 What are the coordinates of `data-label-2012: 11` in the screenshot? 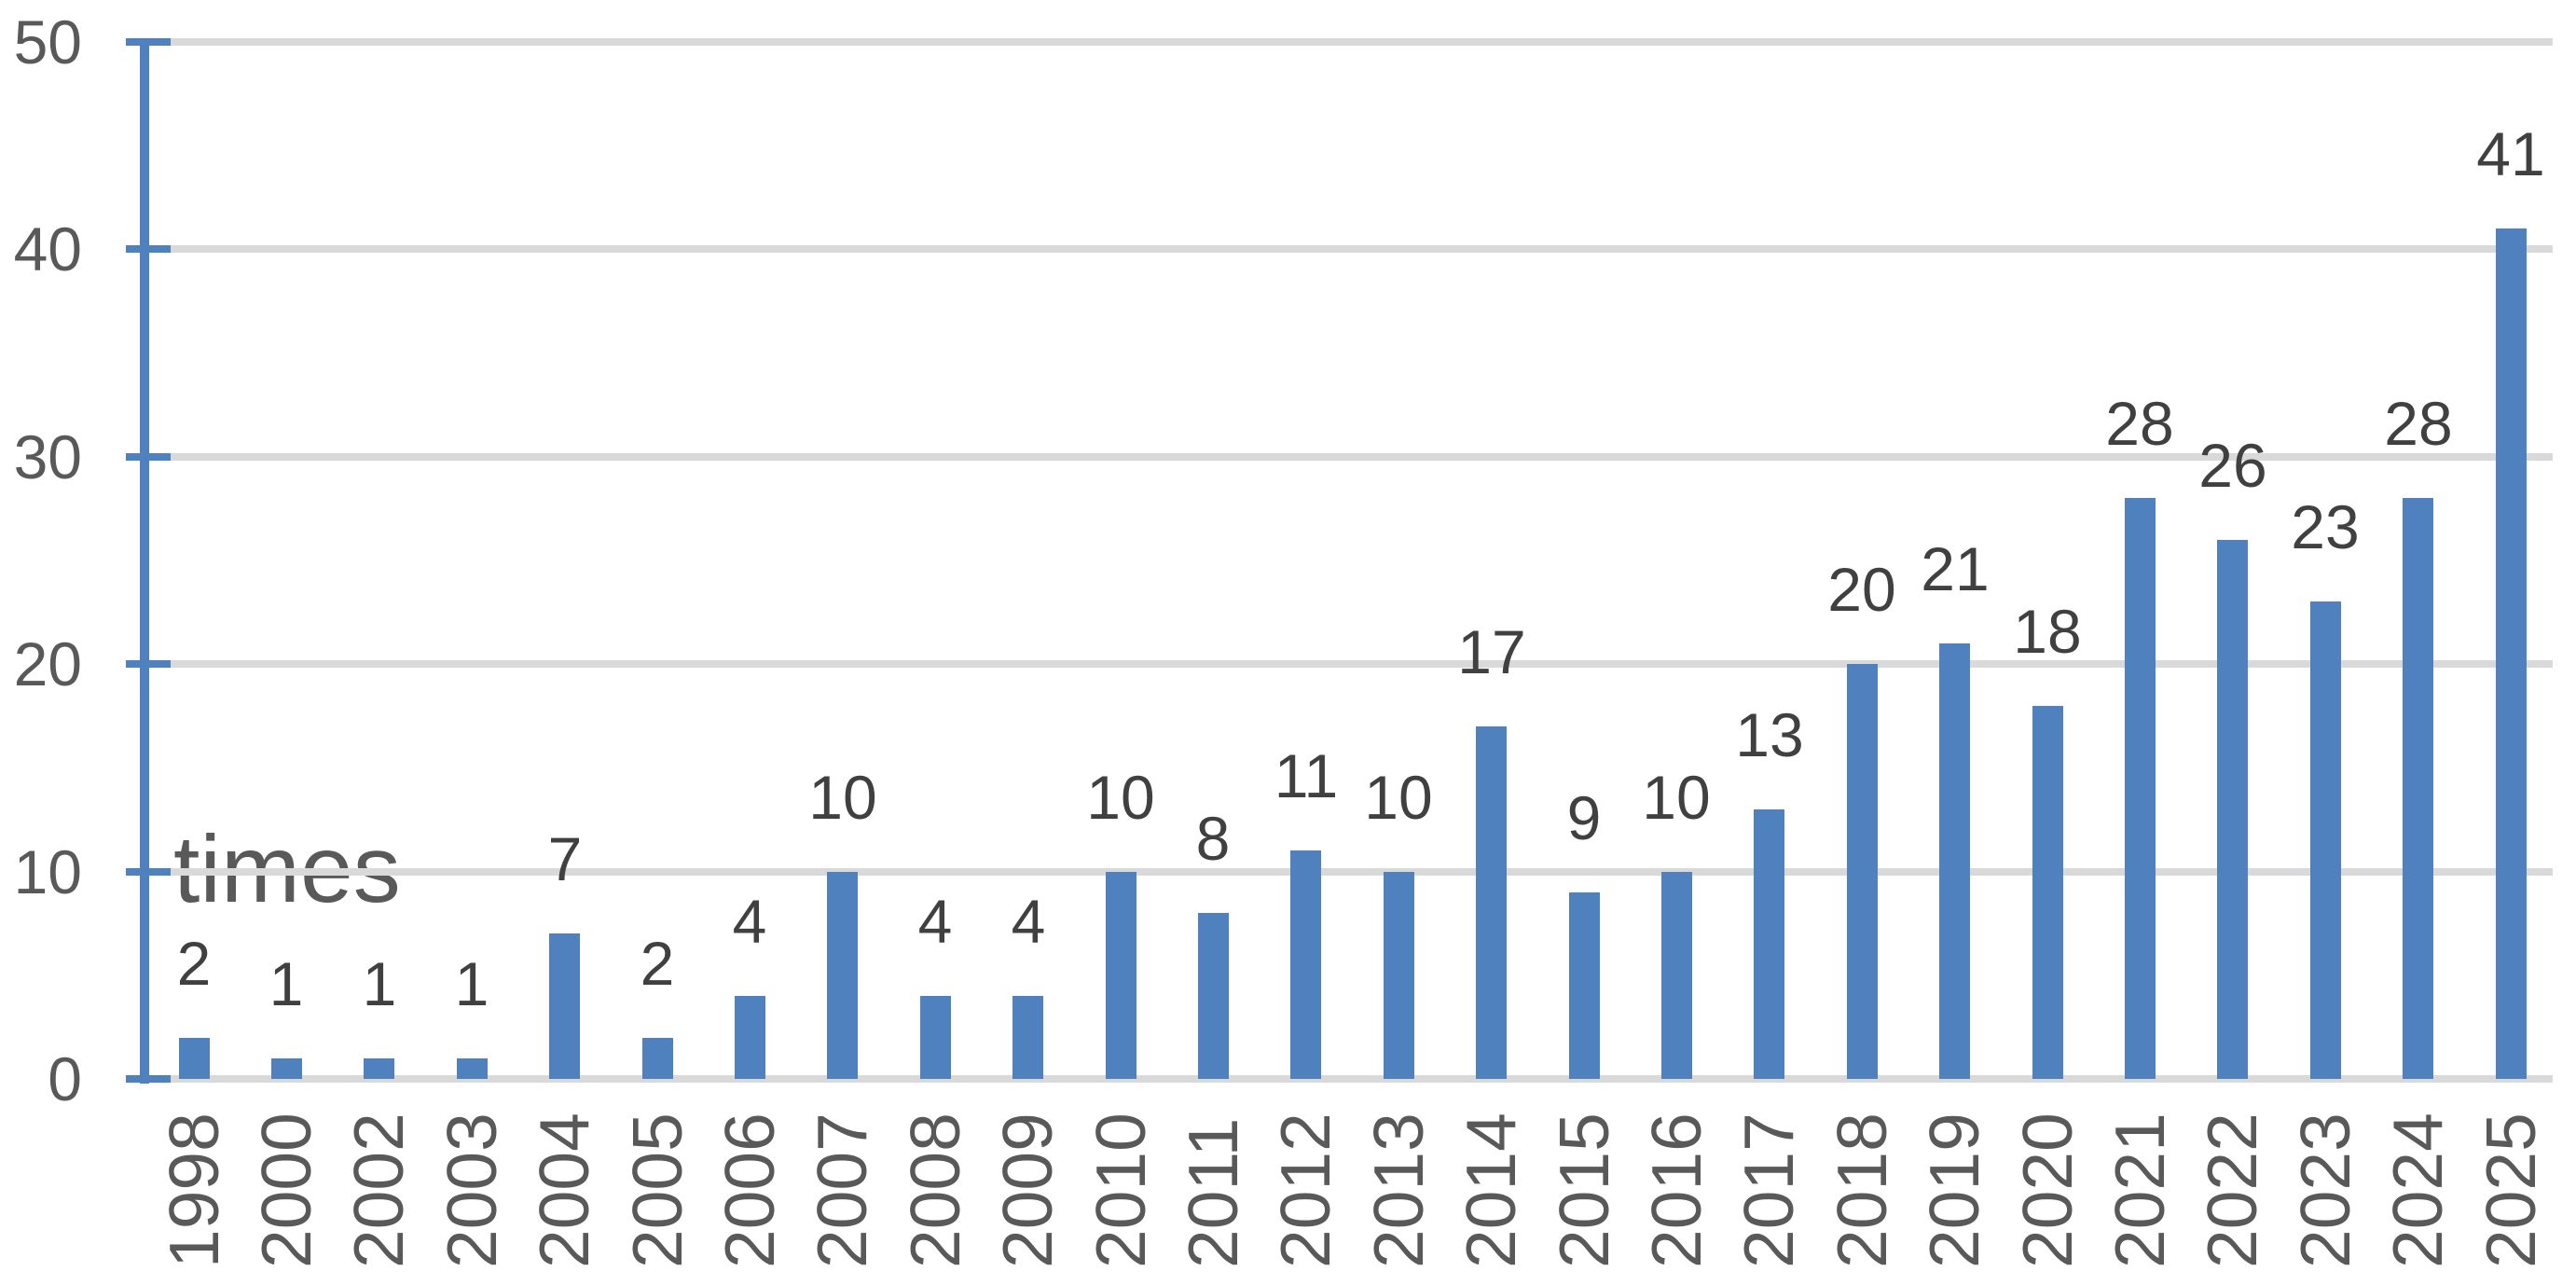 It's located at (1306, 775).